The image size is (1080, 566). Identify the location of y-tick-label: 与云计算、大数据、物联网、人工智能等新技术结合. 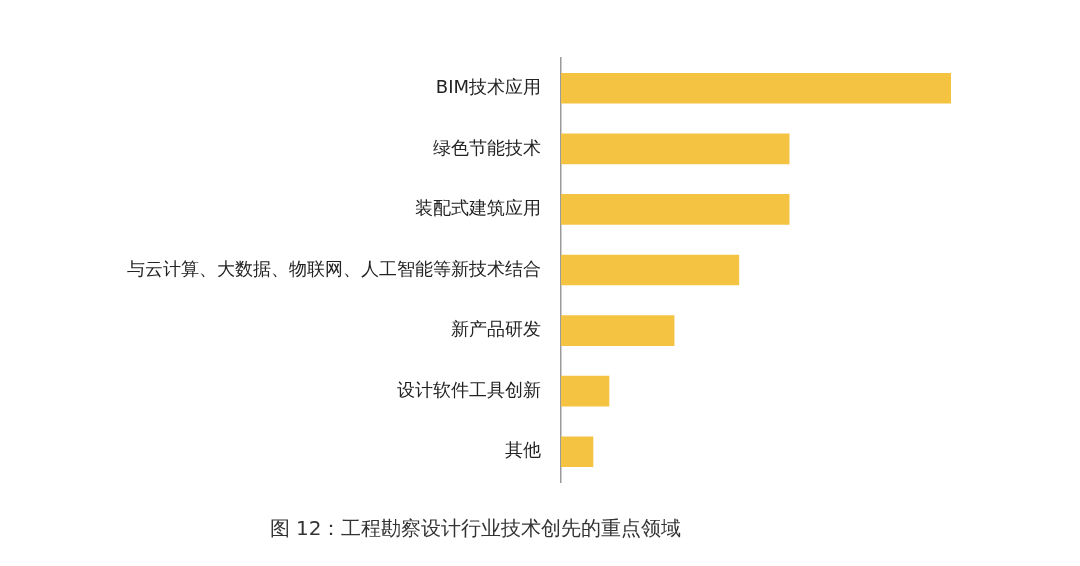
(334, 268).